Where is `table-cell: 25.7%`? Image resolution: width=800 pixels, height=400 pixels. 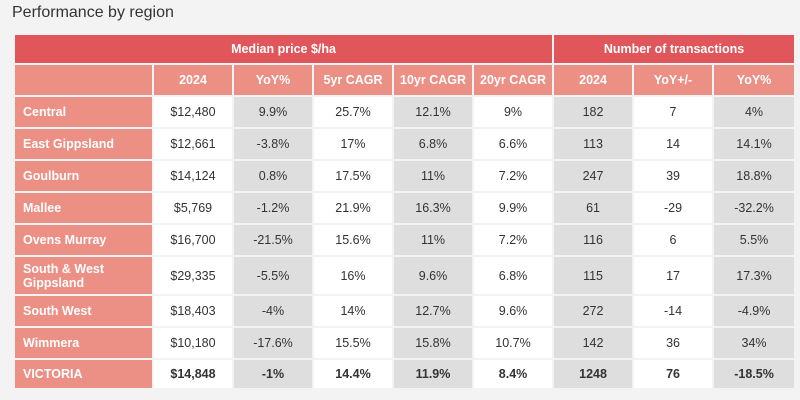 table-cell: 25.7% is located at coordinates (353, 112).